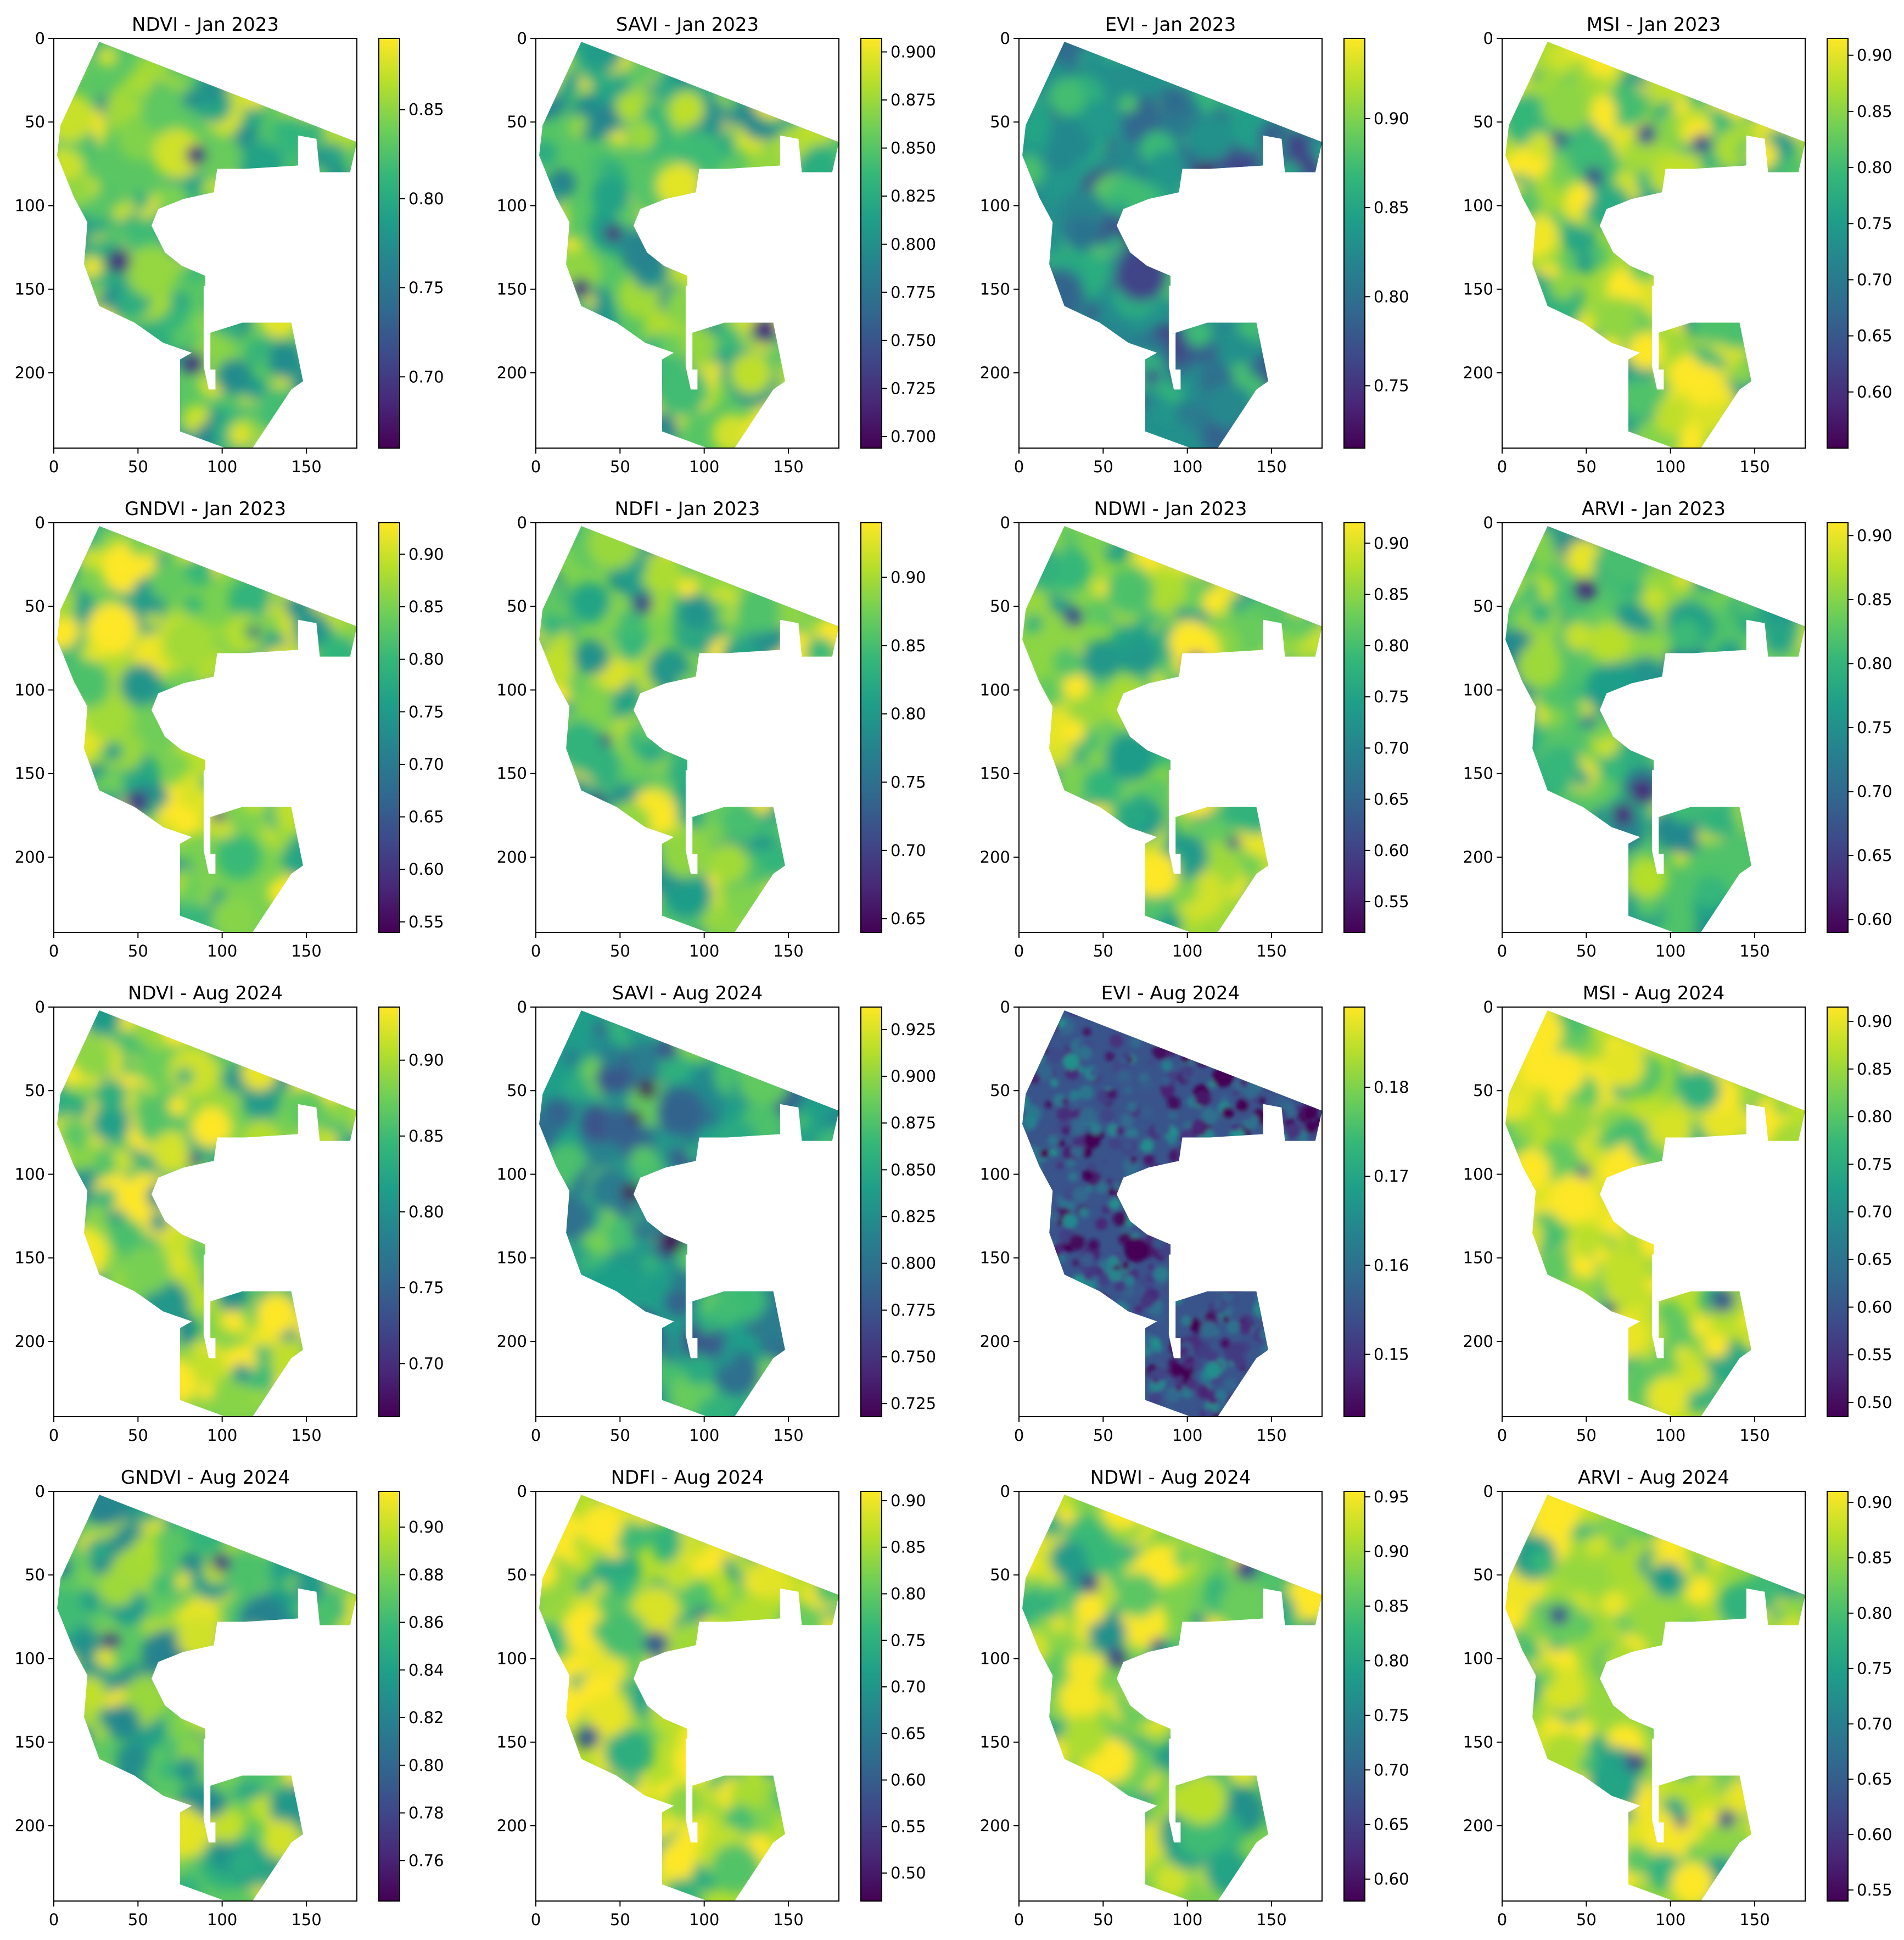  What do you see at coordinates (1654, 993) in the screenshot?
I see `panel-title: MSI - Aug 2024` at bounding box center [1654, 993].